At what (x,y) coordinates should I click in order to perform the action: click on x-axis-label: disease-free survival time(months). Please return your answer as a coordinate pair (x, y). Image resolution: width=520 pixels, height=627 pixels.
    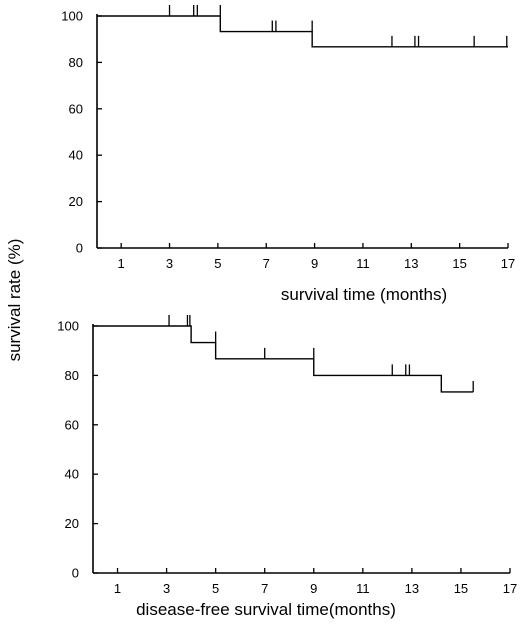
    Looking at the image, I should click on (266, 609).